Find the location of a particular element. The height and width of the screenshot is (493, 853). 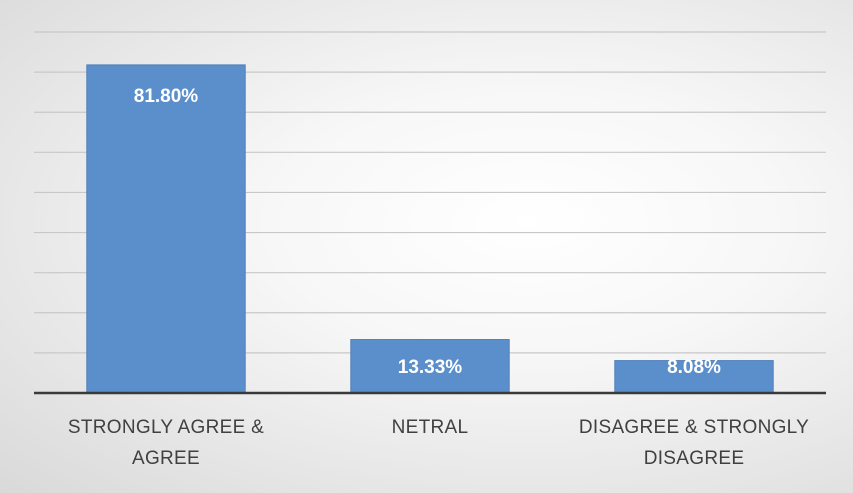

x-tick-label: STRONGLY AGREE & AGREE is located at coordinates (166, 443).